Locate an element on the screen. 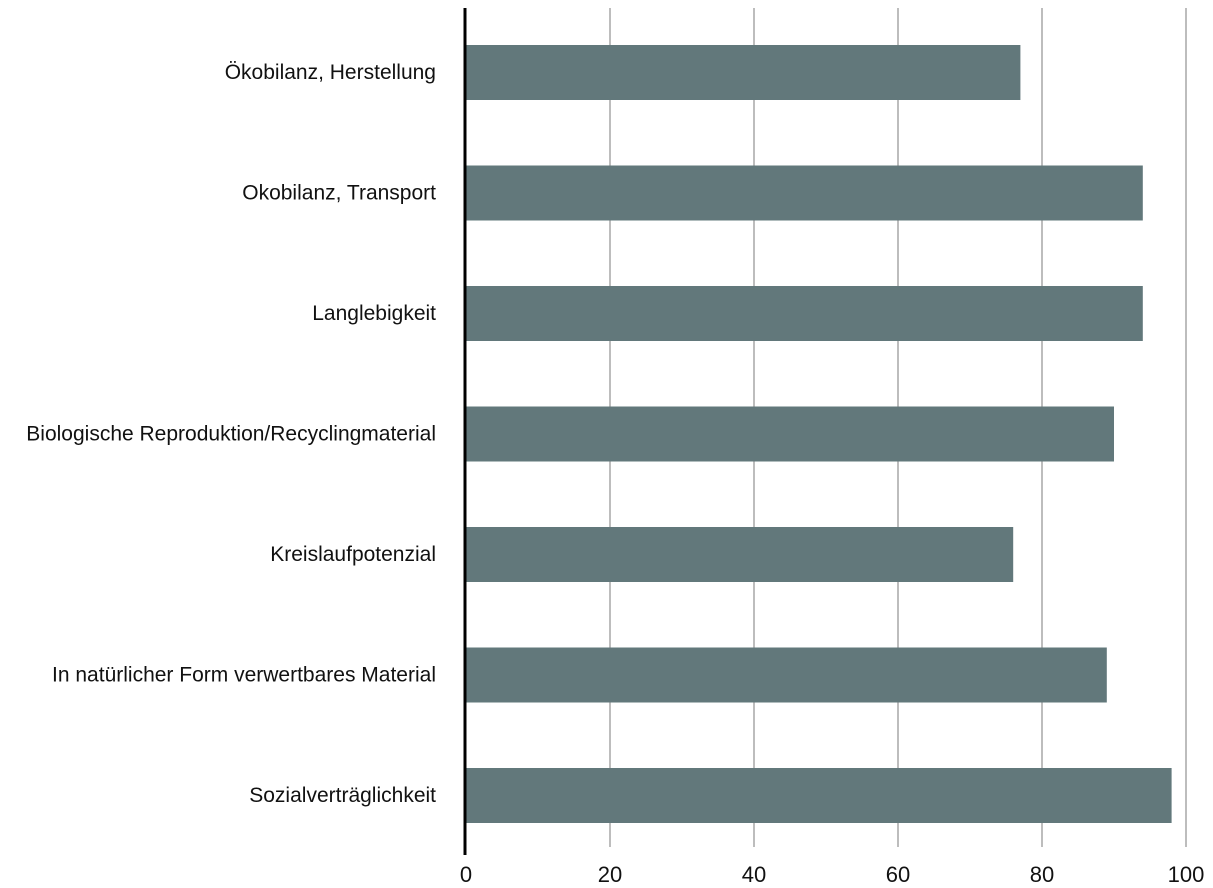 Image resolution: width=1213 pixels, height=888 pixels. x-tick-label: 20 is located at coordinates (610, 874).